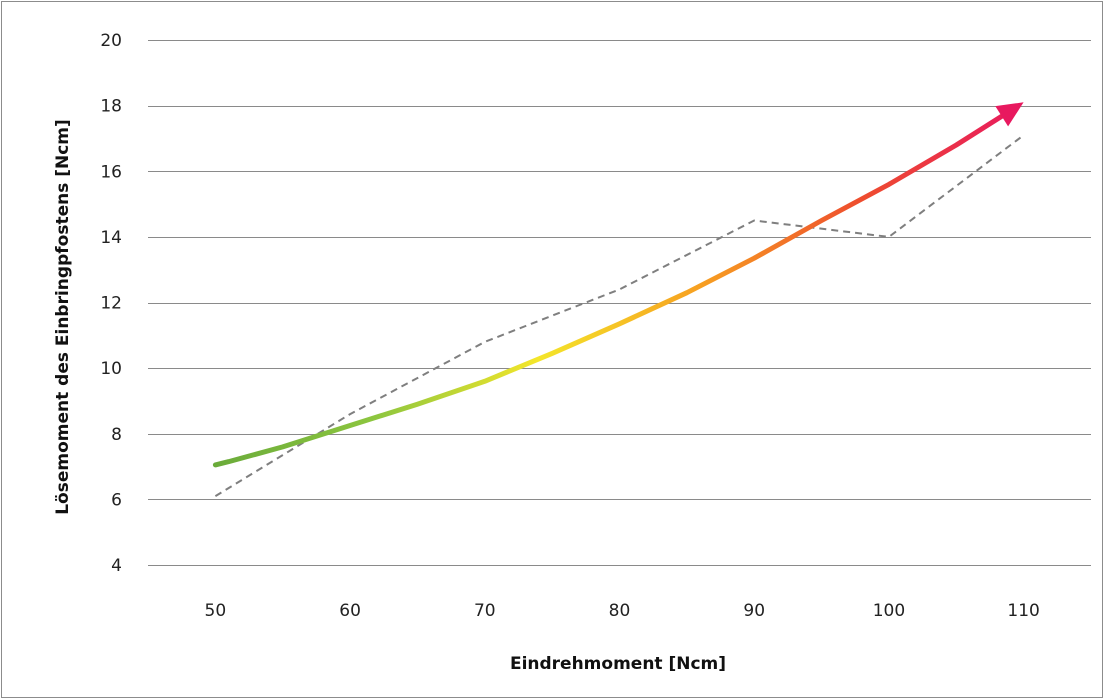  I want to click on y-tick-label: 4, so click(116, 566).